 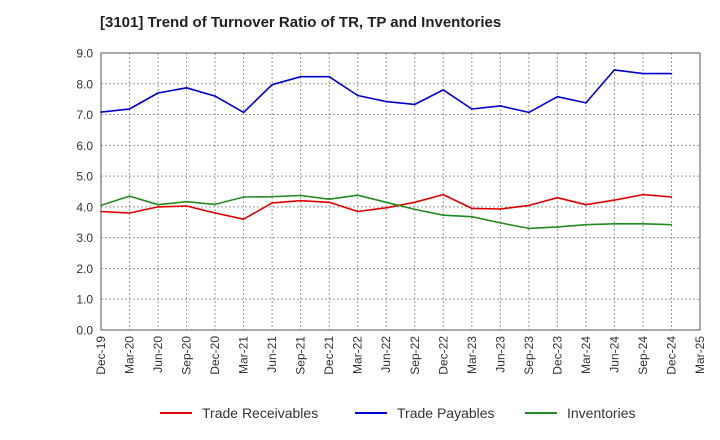 I want to click on legend-item: Trade Receivables, so click(x=239, y=413).